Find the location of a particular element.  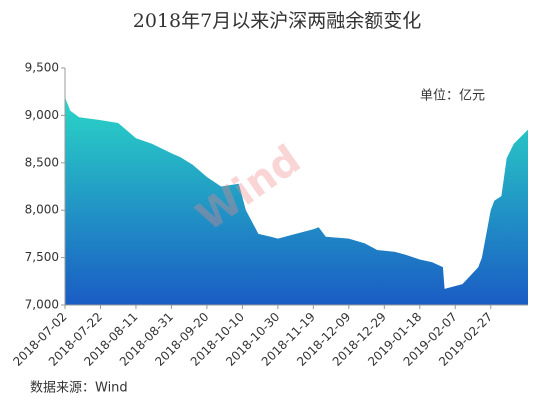

y-tick-label: 7,000 is located at coordinates (42, 305).